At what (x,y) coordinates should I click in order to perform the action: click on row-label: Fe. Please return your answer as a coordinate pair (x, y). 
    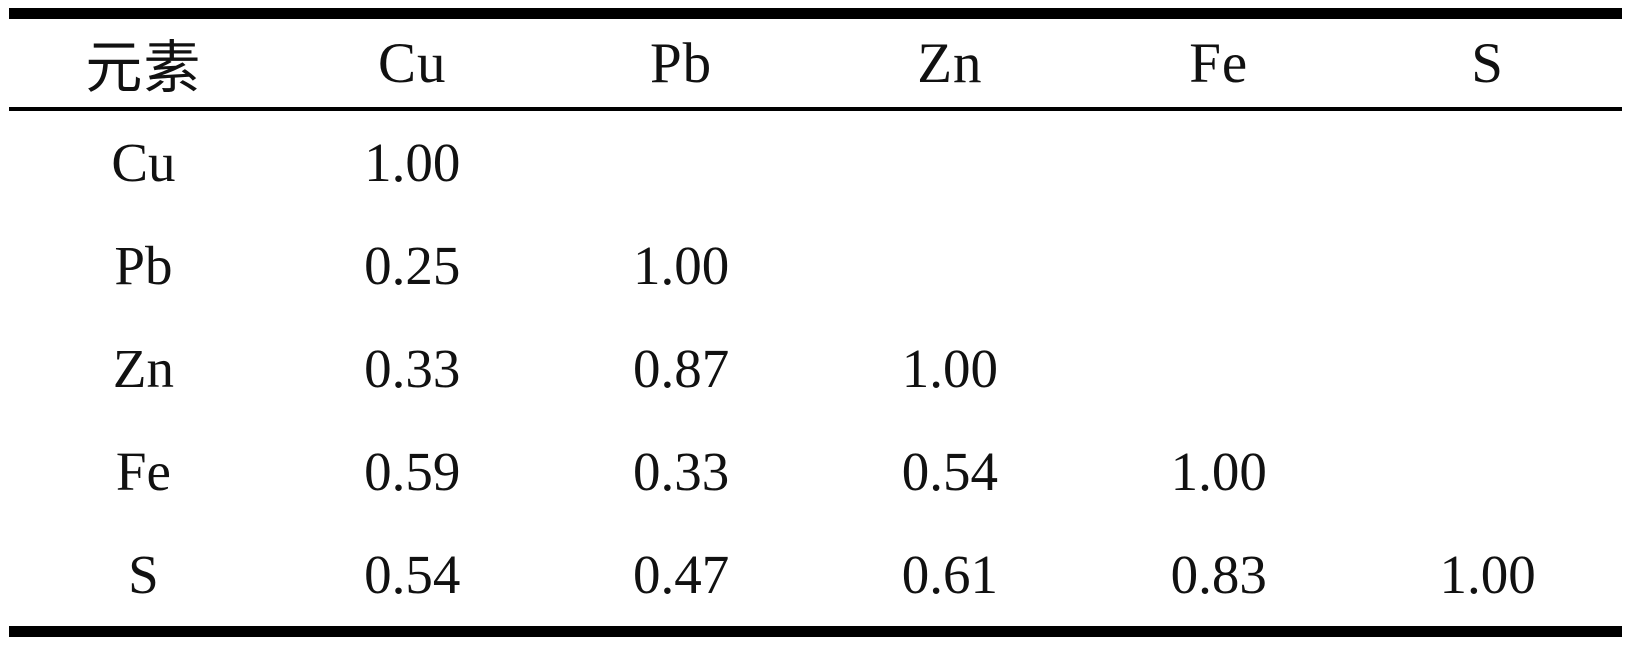
    Looking at the image, I should click on (143, 471).